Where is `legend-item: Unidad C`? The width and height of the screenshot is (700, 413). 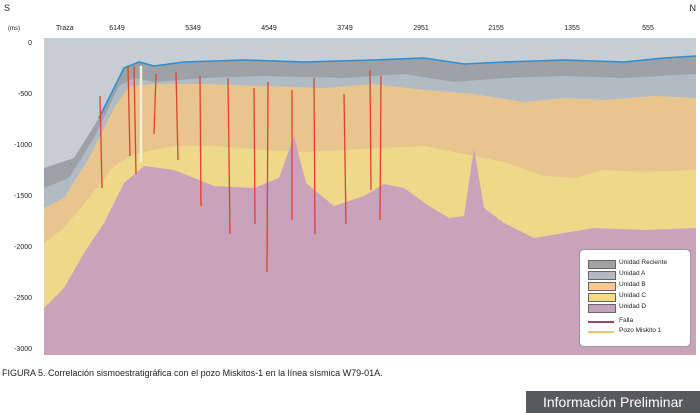
legend-item: Unidad C is located at coordinates (637, 297).